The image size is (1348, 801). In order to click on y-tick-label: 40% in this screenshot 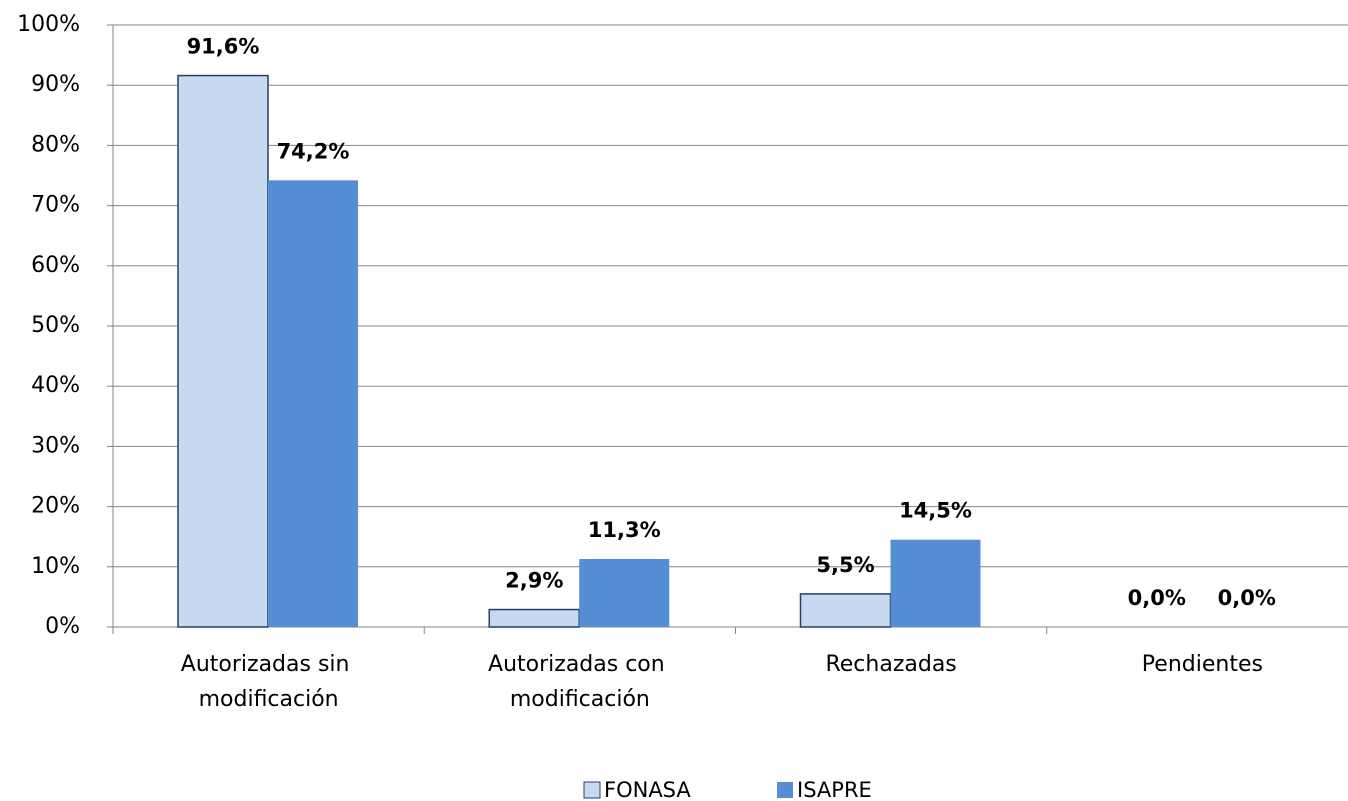, I will do `click(55, 385)`.